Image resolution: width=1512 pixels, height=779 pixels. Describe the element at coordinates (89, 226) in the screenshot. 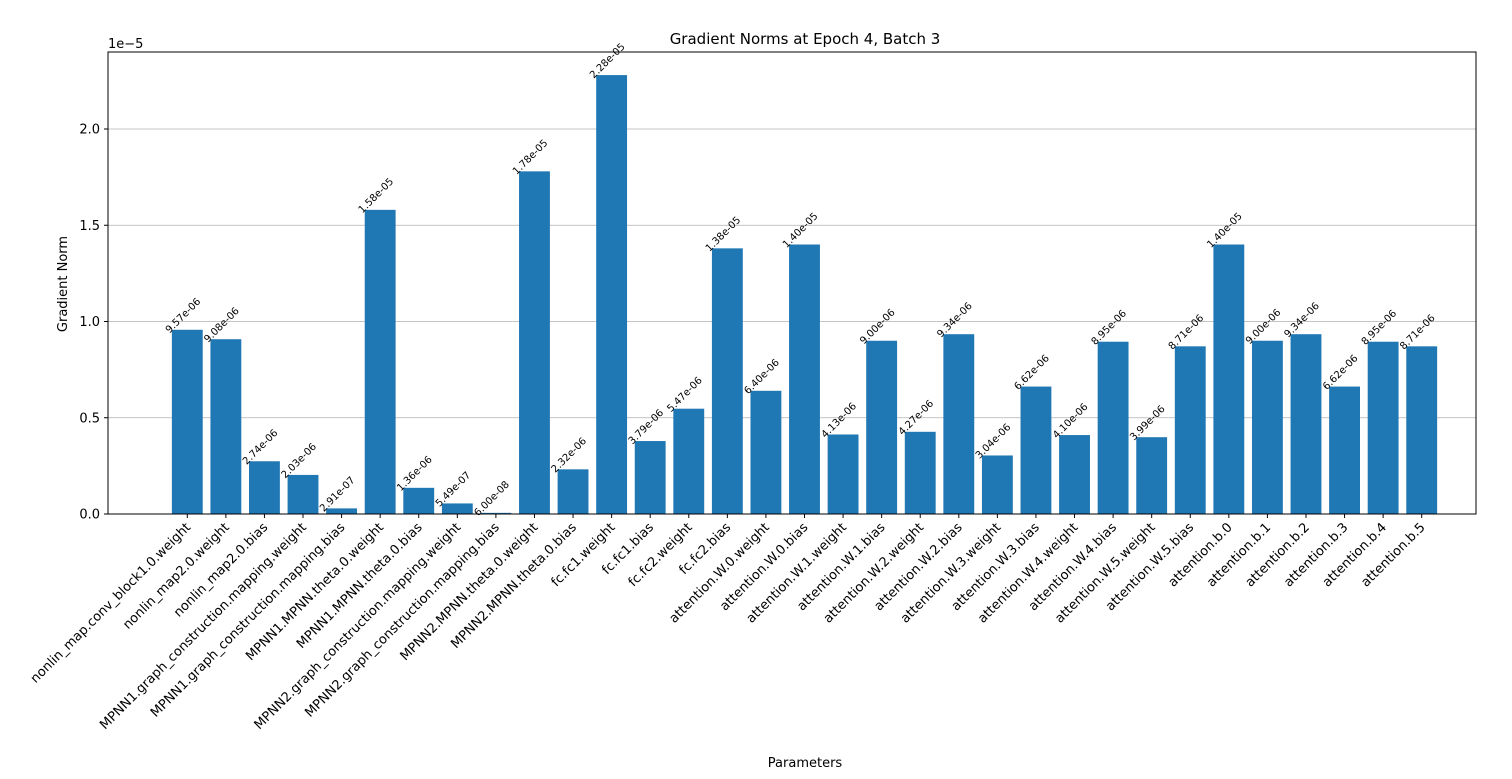

I see `y-tick-label: 1.5` at that location.